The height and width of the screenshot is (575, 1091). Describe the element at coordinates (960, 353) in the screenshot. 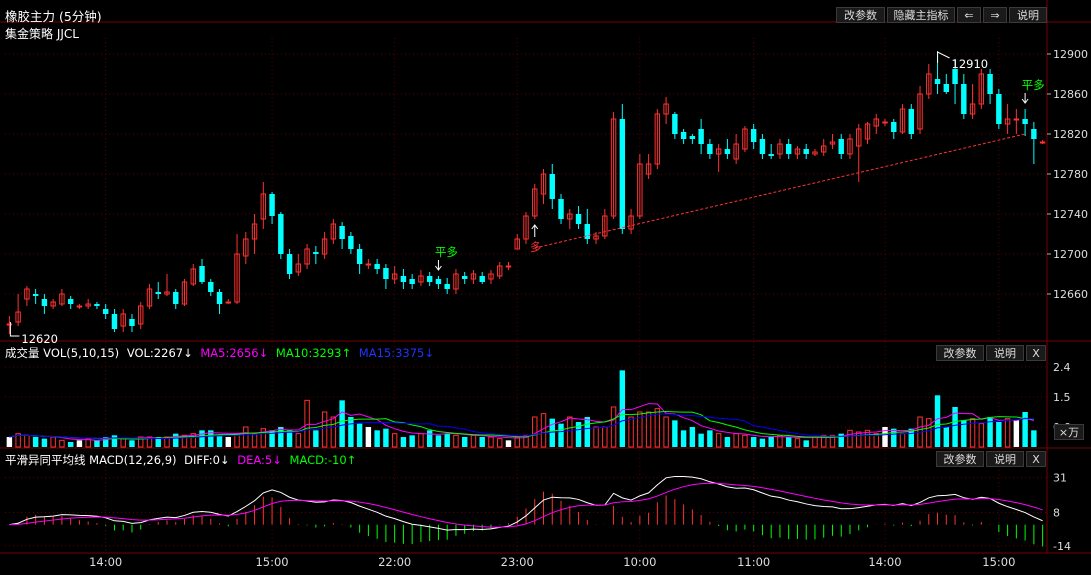

I see `vol-change-params-button: 改参数` at that location.